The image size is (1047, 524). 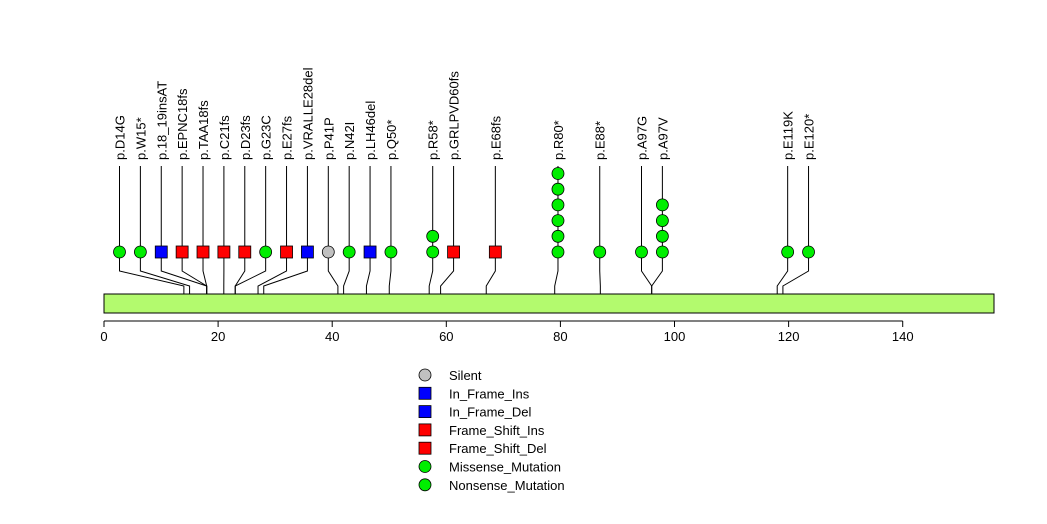 What do you see at coordinates (789, 336) in the screenshot?
I see `x-tick-label-120: 120` at bounding box center [789, 336].